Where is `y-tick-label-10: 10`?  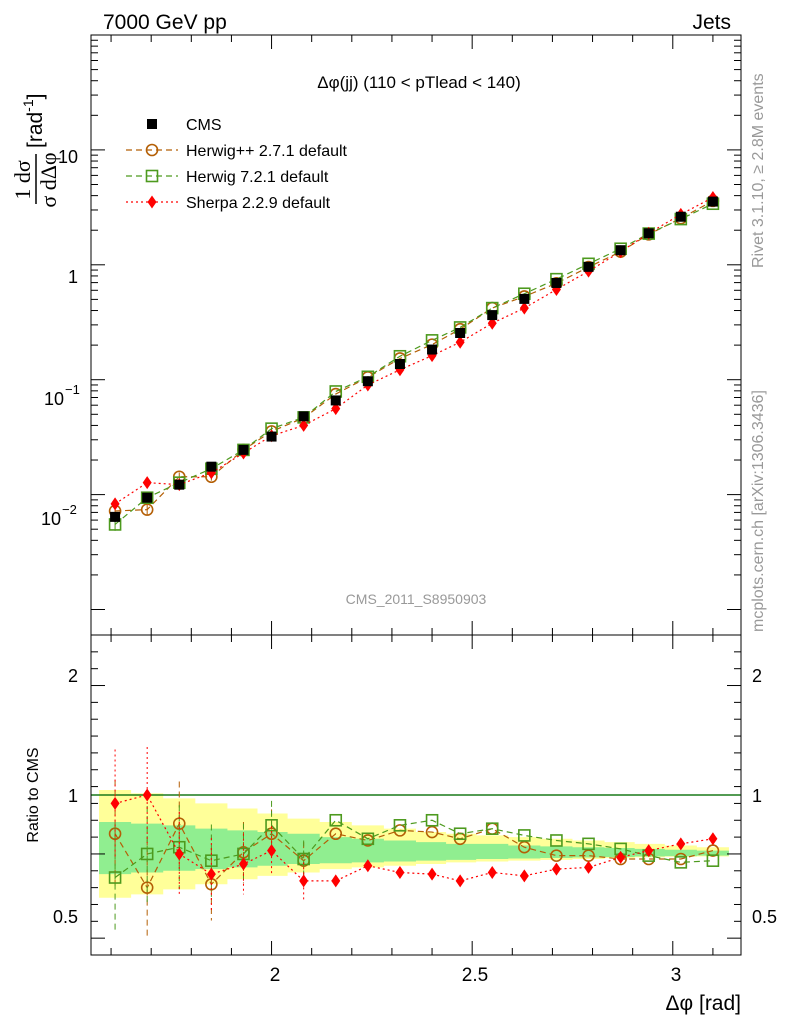 y-tick-label-10: 10 is located at coordinates (68, 157).